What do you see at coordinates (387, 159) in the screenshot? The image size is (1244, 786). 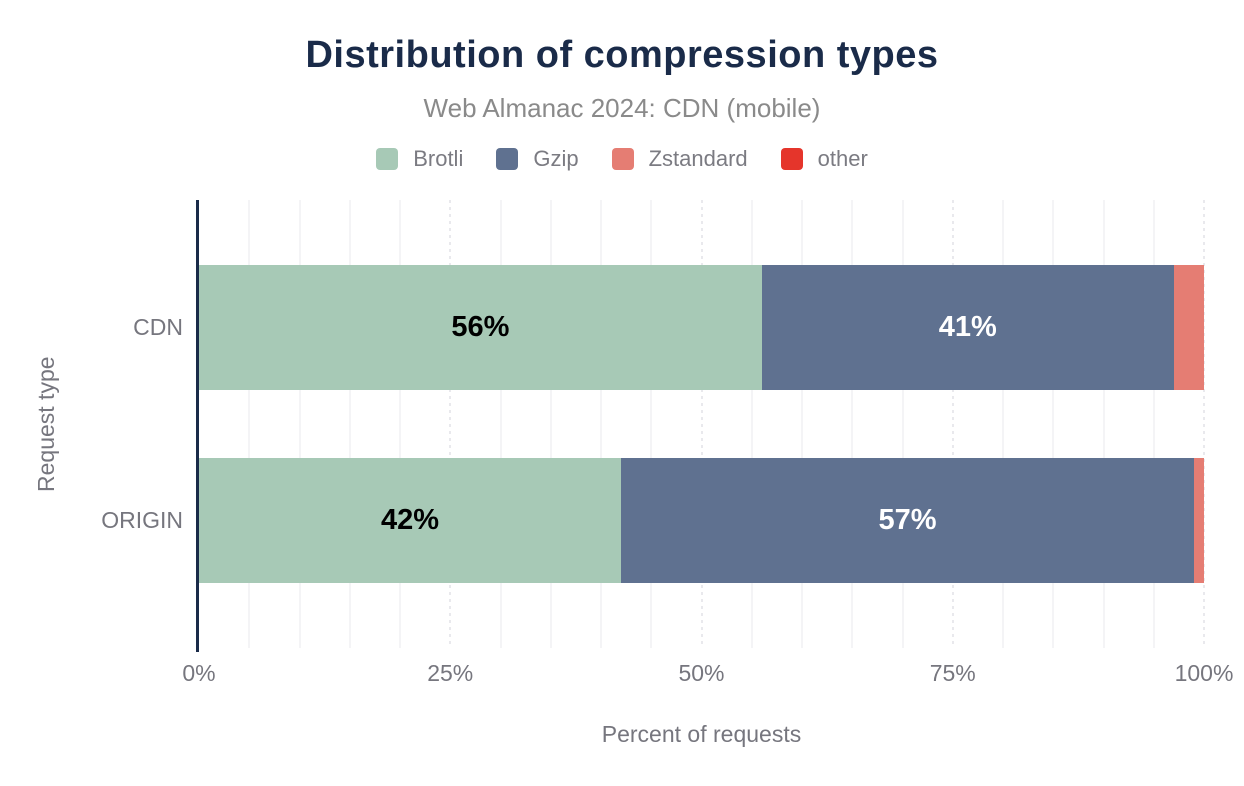 I see `legend-swatch-brotli` at bounding box center [387, 159].